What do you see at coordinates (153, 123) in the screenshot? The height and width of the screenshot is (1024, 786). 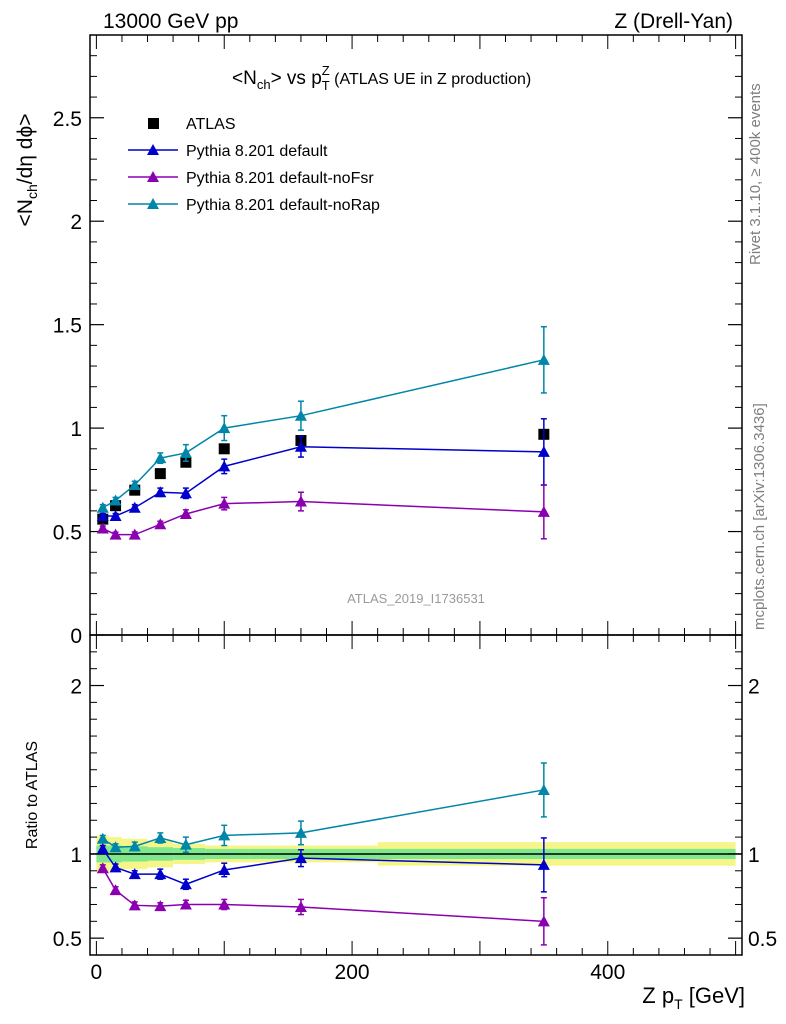 I see `legend-marker-atlas` at bounding box center [153, 123].